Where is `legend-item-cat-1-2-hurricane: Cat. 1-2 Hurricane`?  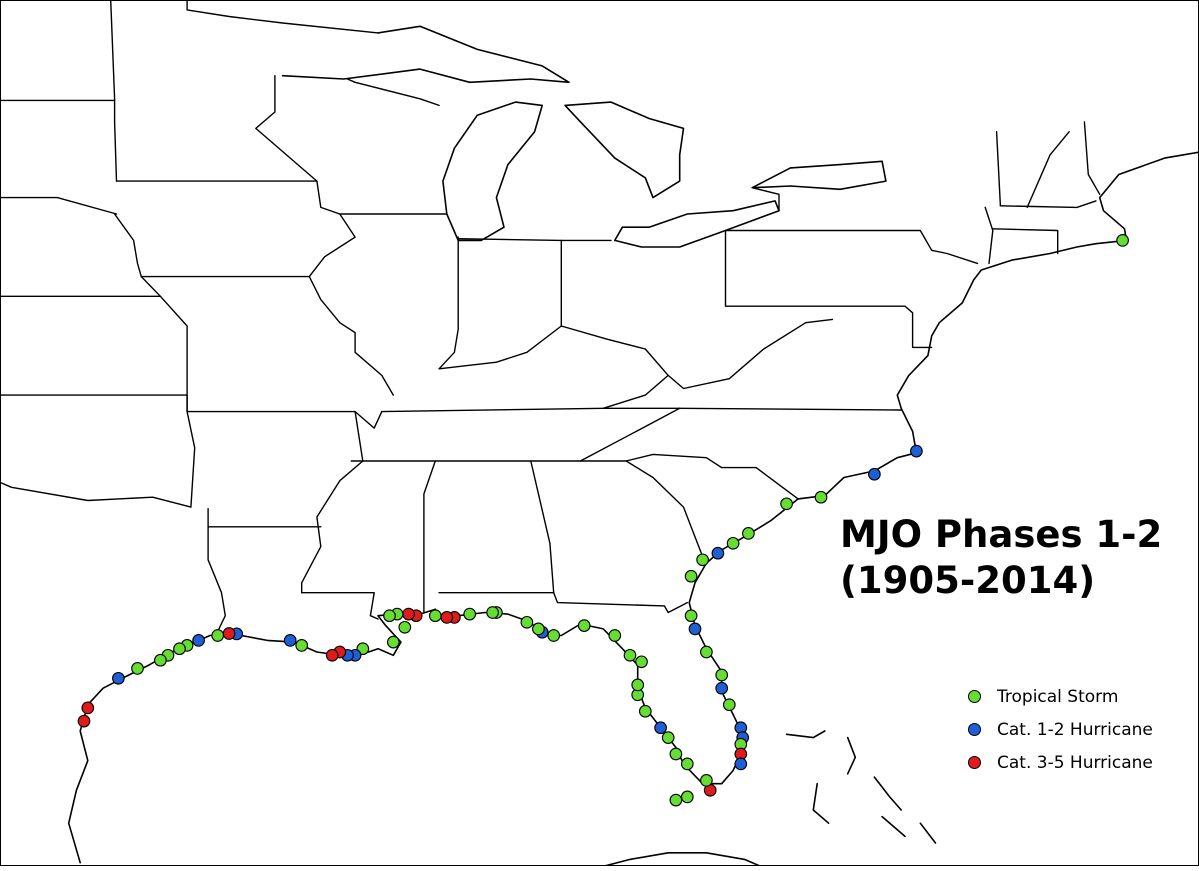 legend-item-cat-1-2-hurricane: Cat. 1-2 Hurricane is located at coordinates (1060, 729).